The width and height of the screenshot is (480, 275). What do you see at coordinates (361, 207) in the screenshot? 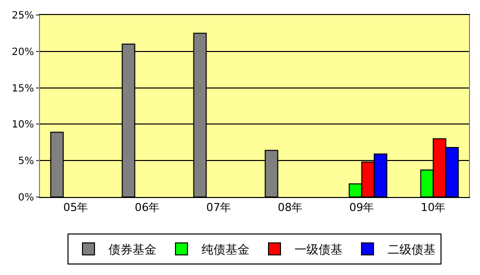
I see `x-tick-label: 09年` at bounding box center [361, 207].